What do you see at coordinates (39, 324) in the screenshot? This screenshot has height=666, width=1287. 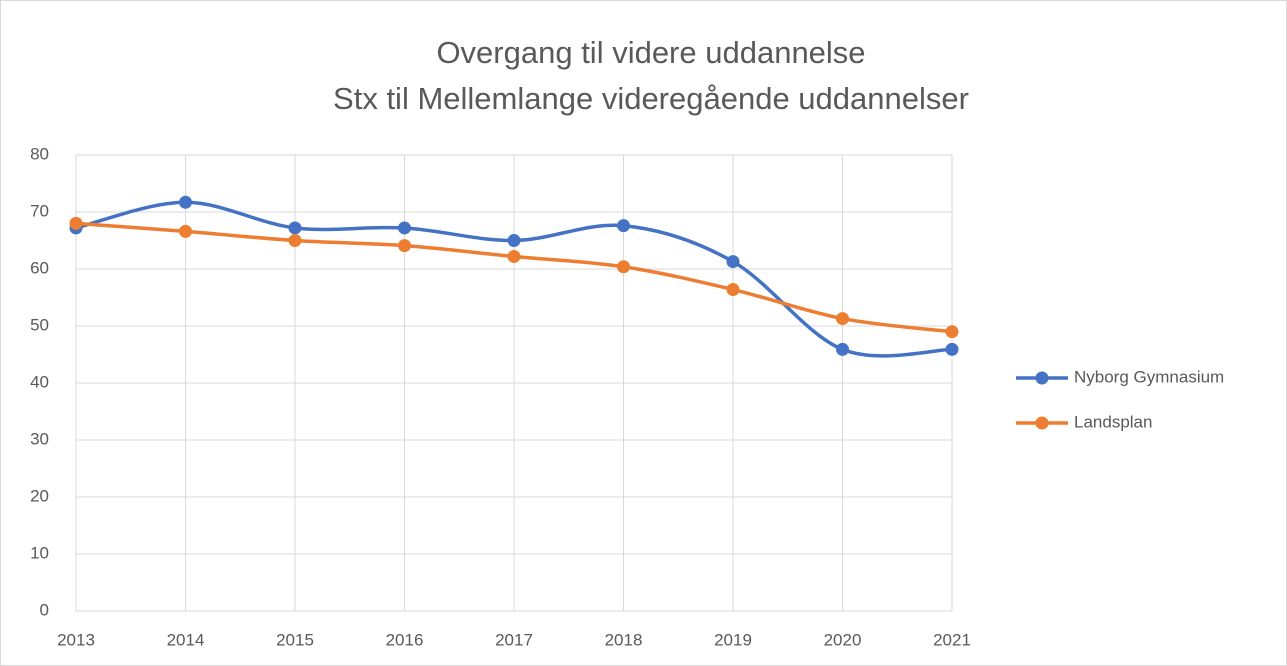 I see `y-tick-label: 50` at bounding box center [39, 324].